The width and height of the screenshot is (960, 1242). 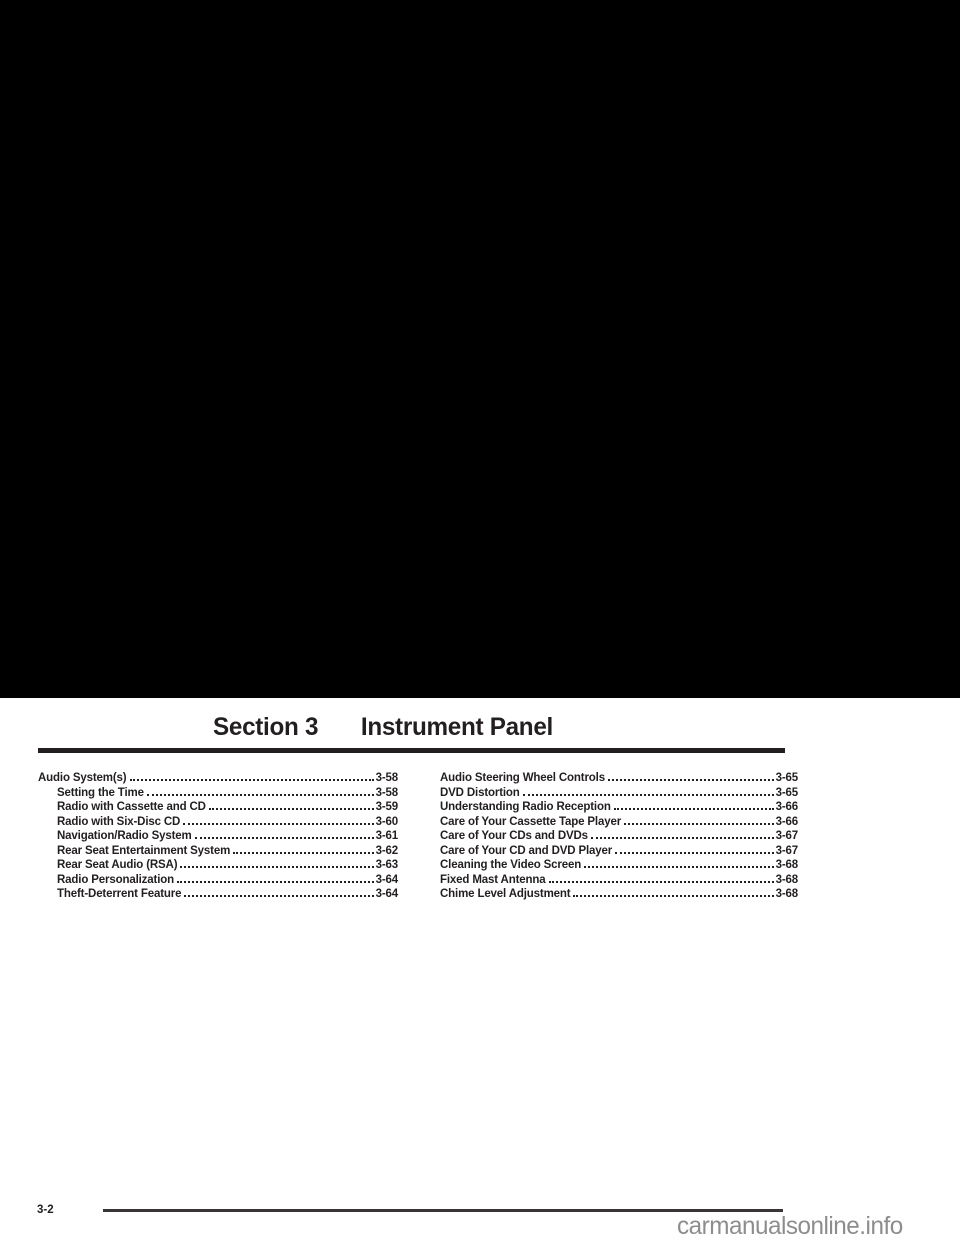 What do you see at coordinates (144, 850) in the screenshot?
I see `toc-entry-label: Rear Seat Entertainment System` at bounding box center [144, 850].